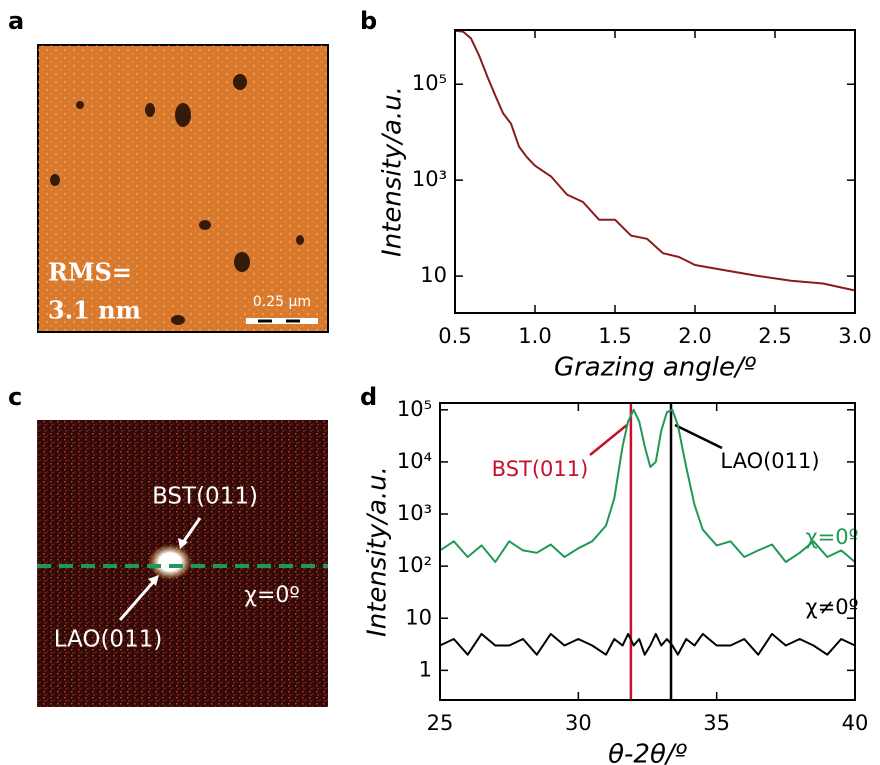  What do you see at coordinates (454, 336) in the screenshot?
I see `x-tick-label: 0.5` at bounding box center [454, 336].